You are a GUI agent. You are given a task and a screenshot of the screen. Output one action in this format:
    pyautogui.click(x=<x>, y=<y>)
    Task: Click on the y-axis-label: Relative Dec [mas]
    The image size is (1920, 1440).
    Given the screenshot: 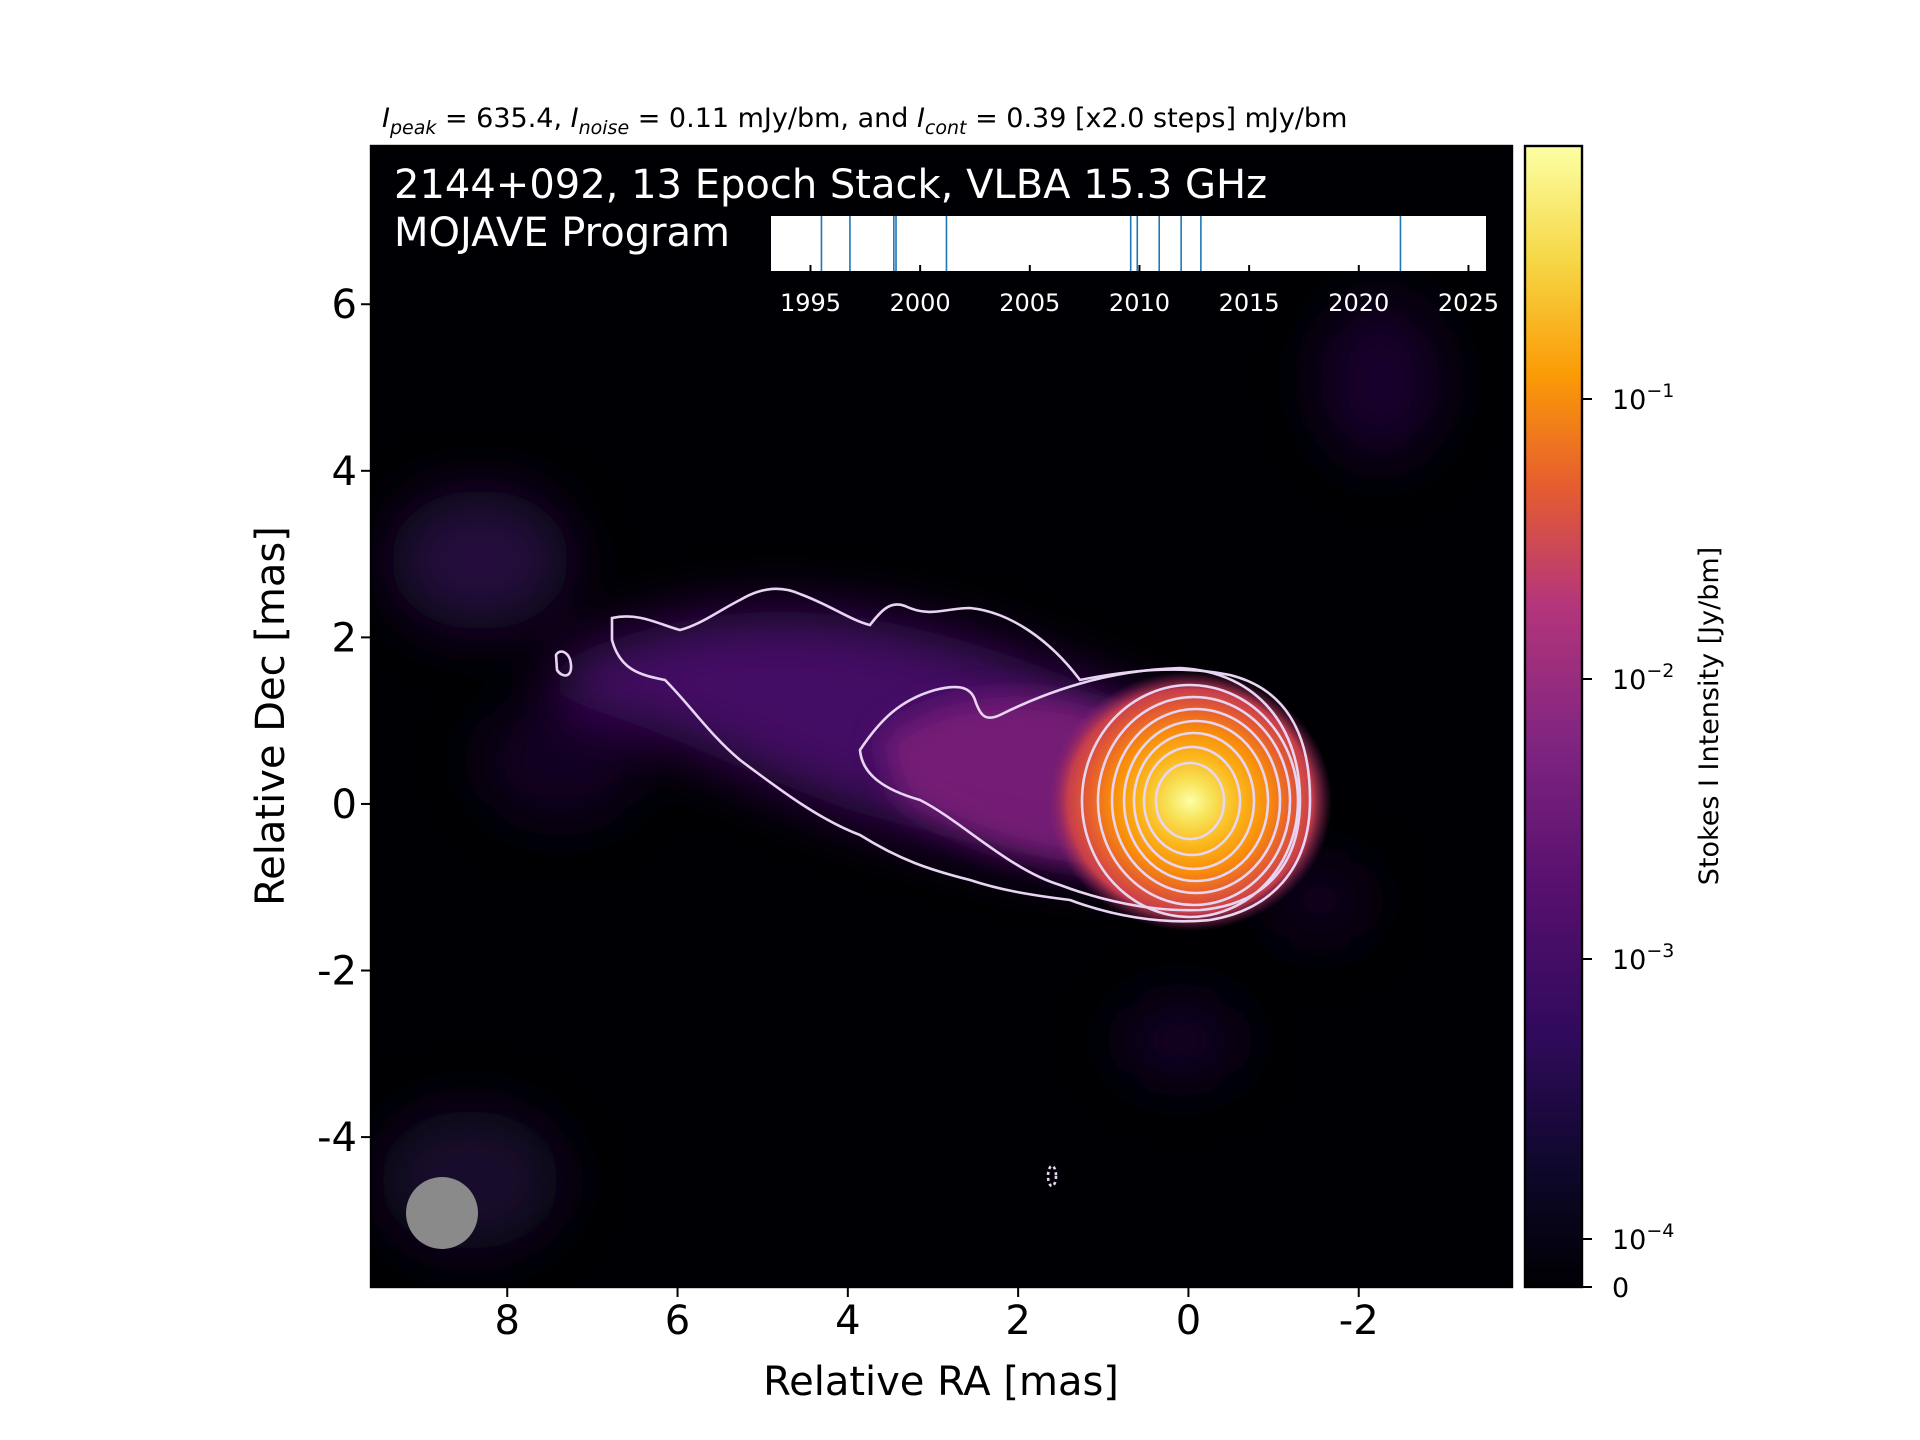 What is the action you would take?
    pyautogui.click(x=271, y=716)
    